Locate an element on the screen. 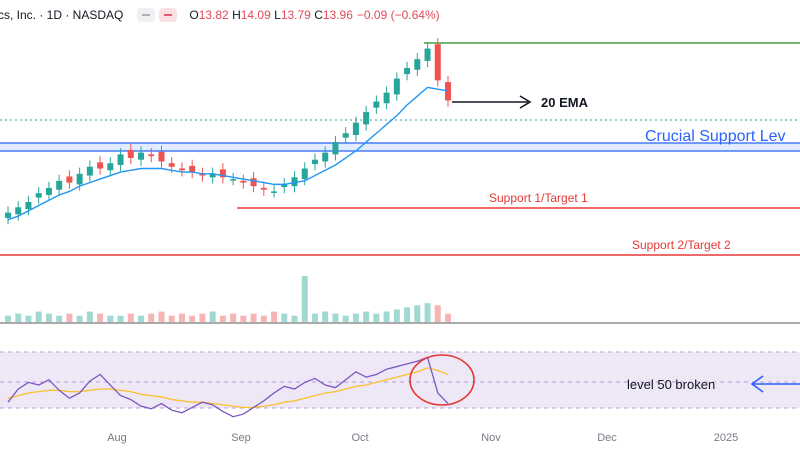  x-axis-label: Dec is located at coordinates (607, 438).